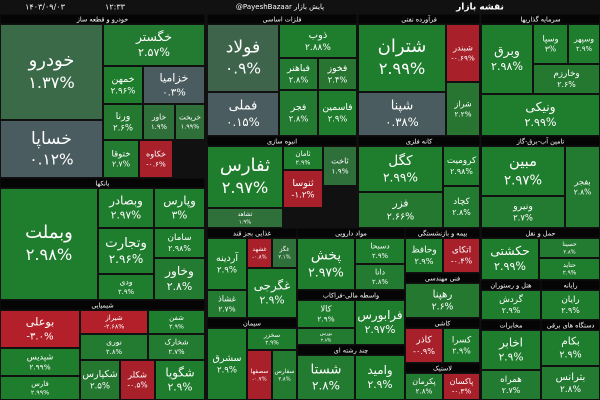  What do you see at coordinates (282, 142) in the screenshot?
I see `sector-title: انبوه سازی` at bounding box center [282, 142].